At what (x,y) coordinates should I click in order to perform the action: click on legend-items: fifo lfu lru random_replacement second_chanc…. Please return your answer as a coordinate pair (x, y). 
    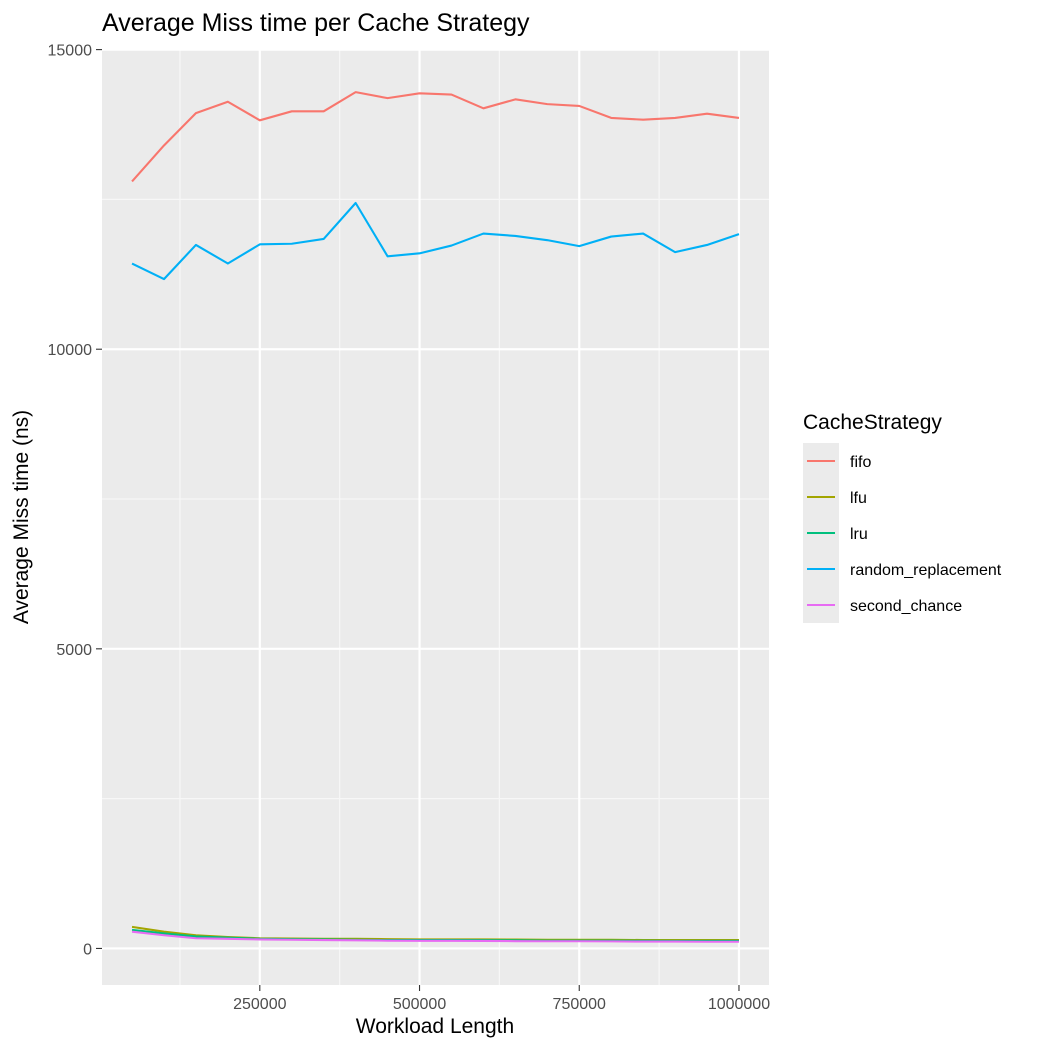
    Looking at the image, I should click on (902, 533).